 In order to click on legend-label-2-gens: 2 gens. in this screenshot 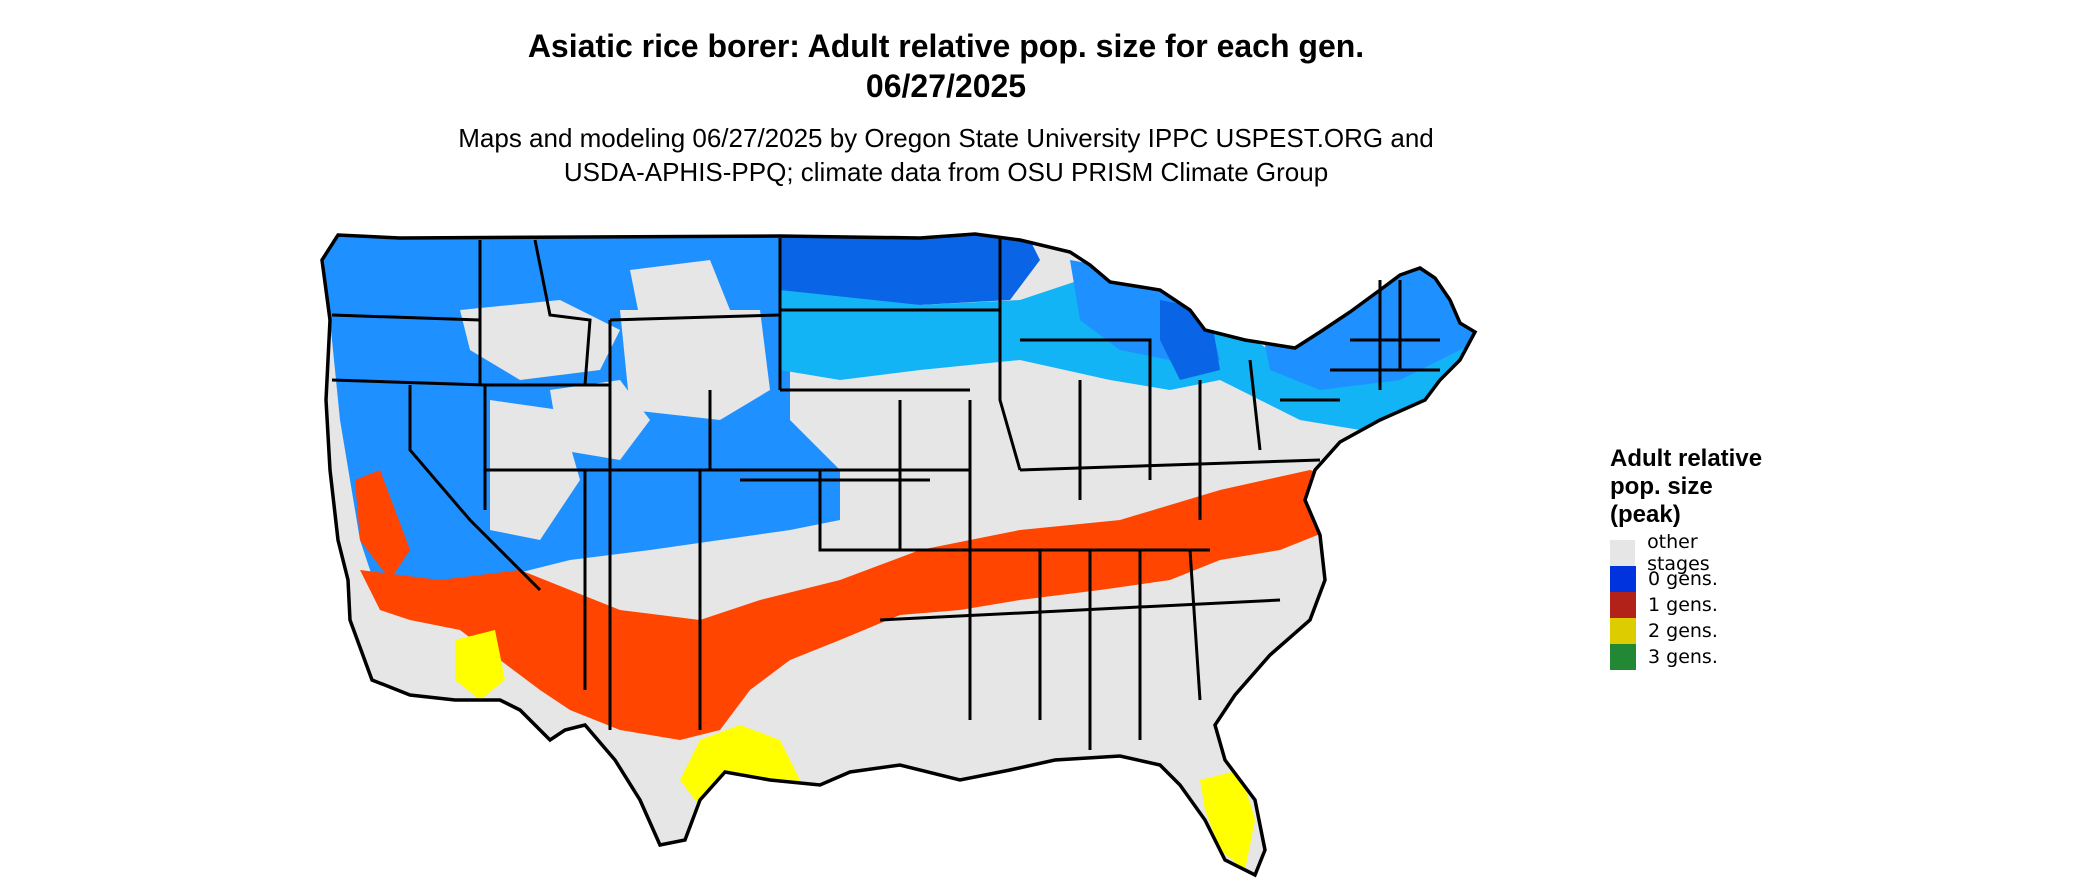, I will do `click(1683, 631)`.